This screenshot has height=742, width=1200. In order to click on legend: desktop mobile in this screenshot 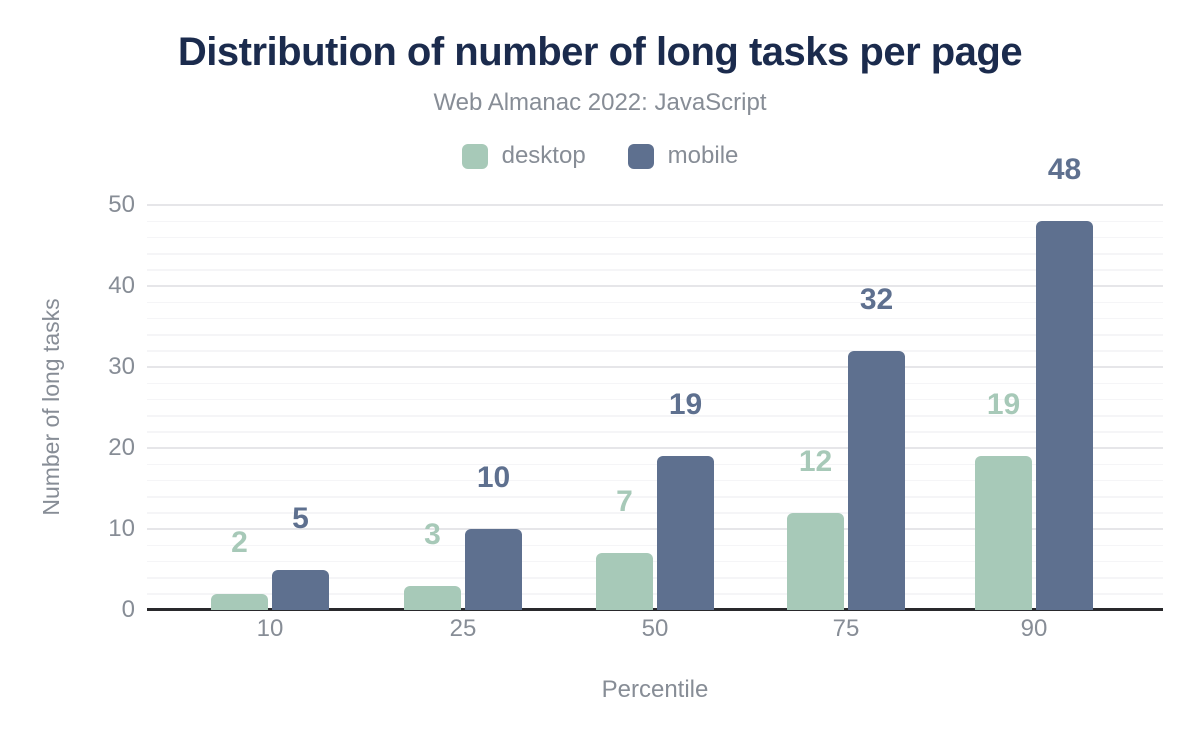, I will do `click(600, 156)`.